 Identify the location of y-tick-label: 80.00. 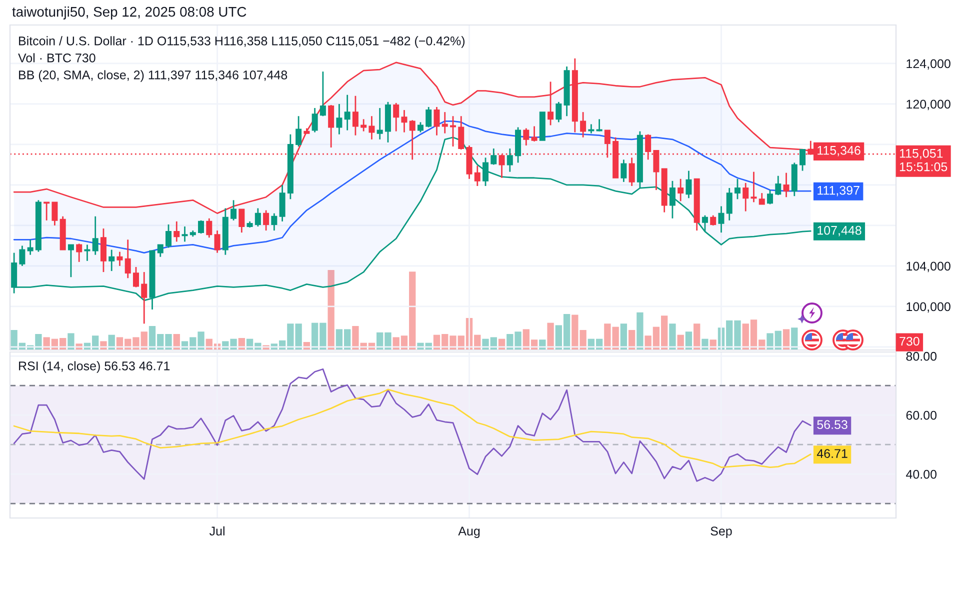
(921, 356).